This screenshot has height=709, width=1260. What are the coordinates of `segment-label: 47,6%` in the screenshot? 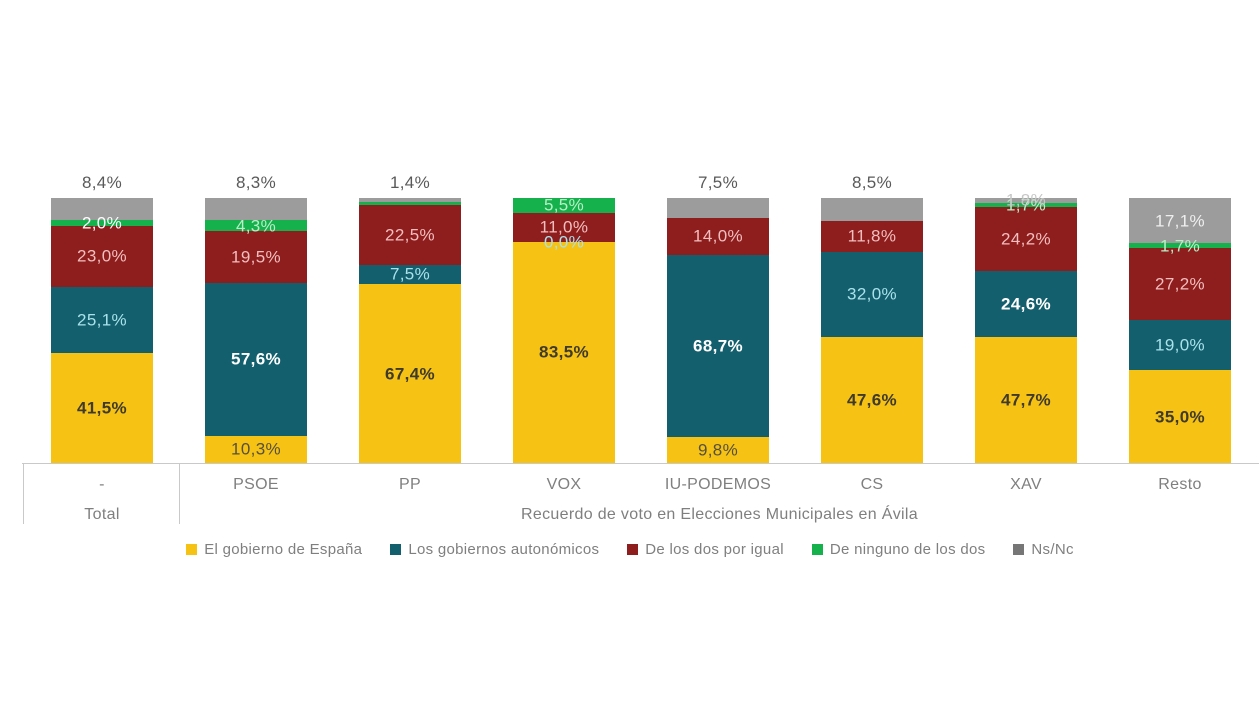 It's located at (872, 400).